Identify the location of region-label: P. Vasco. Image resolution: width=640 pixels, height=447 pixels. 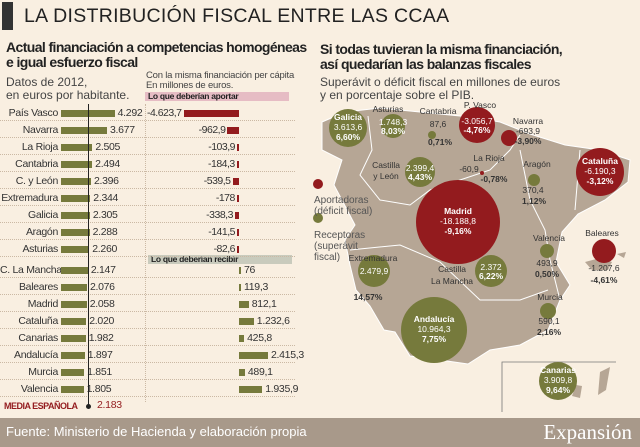
(480, 105).